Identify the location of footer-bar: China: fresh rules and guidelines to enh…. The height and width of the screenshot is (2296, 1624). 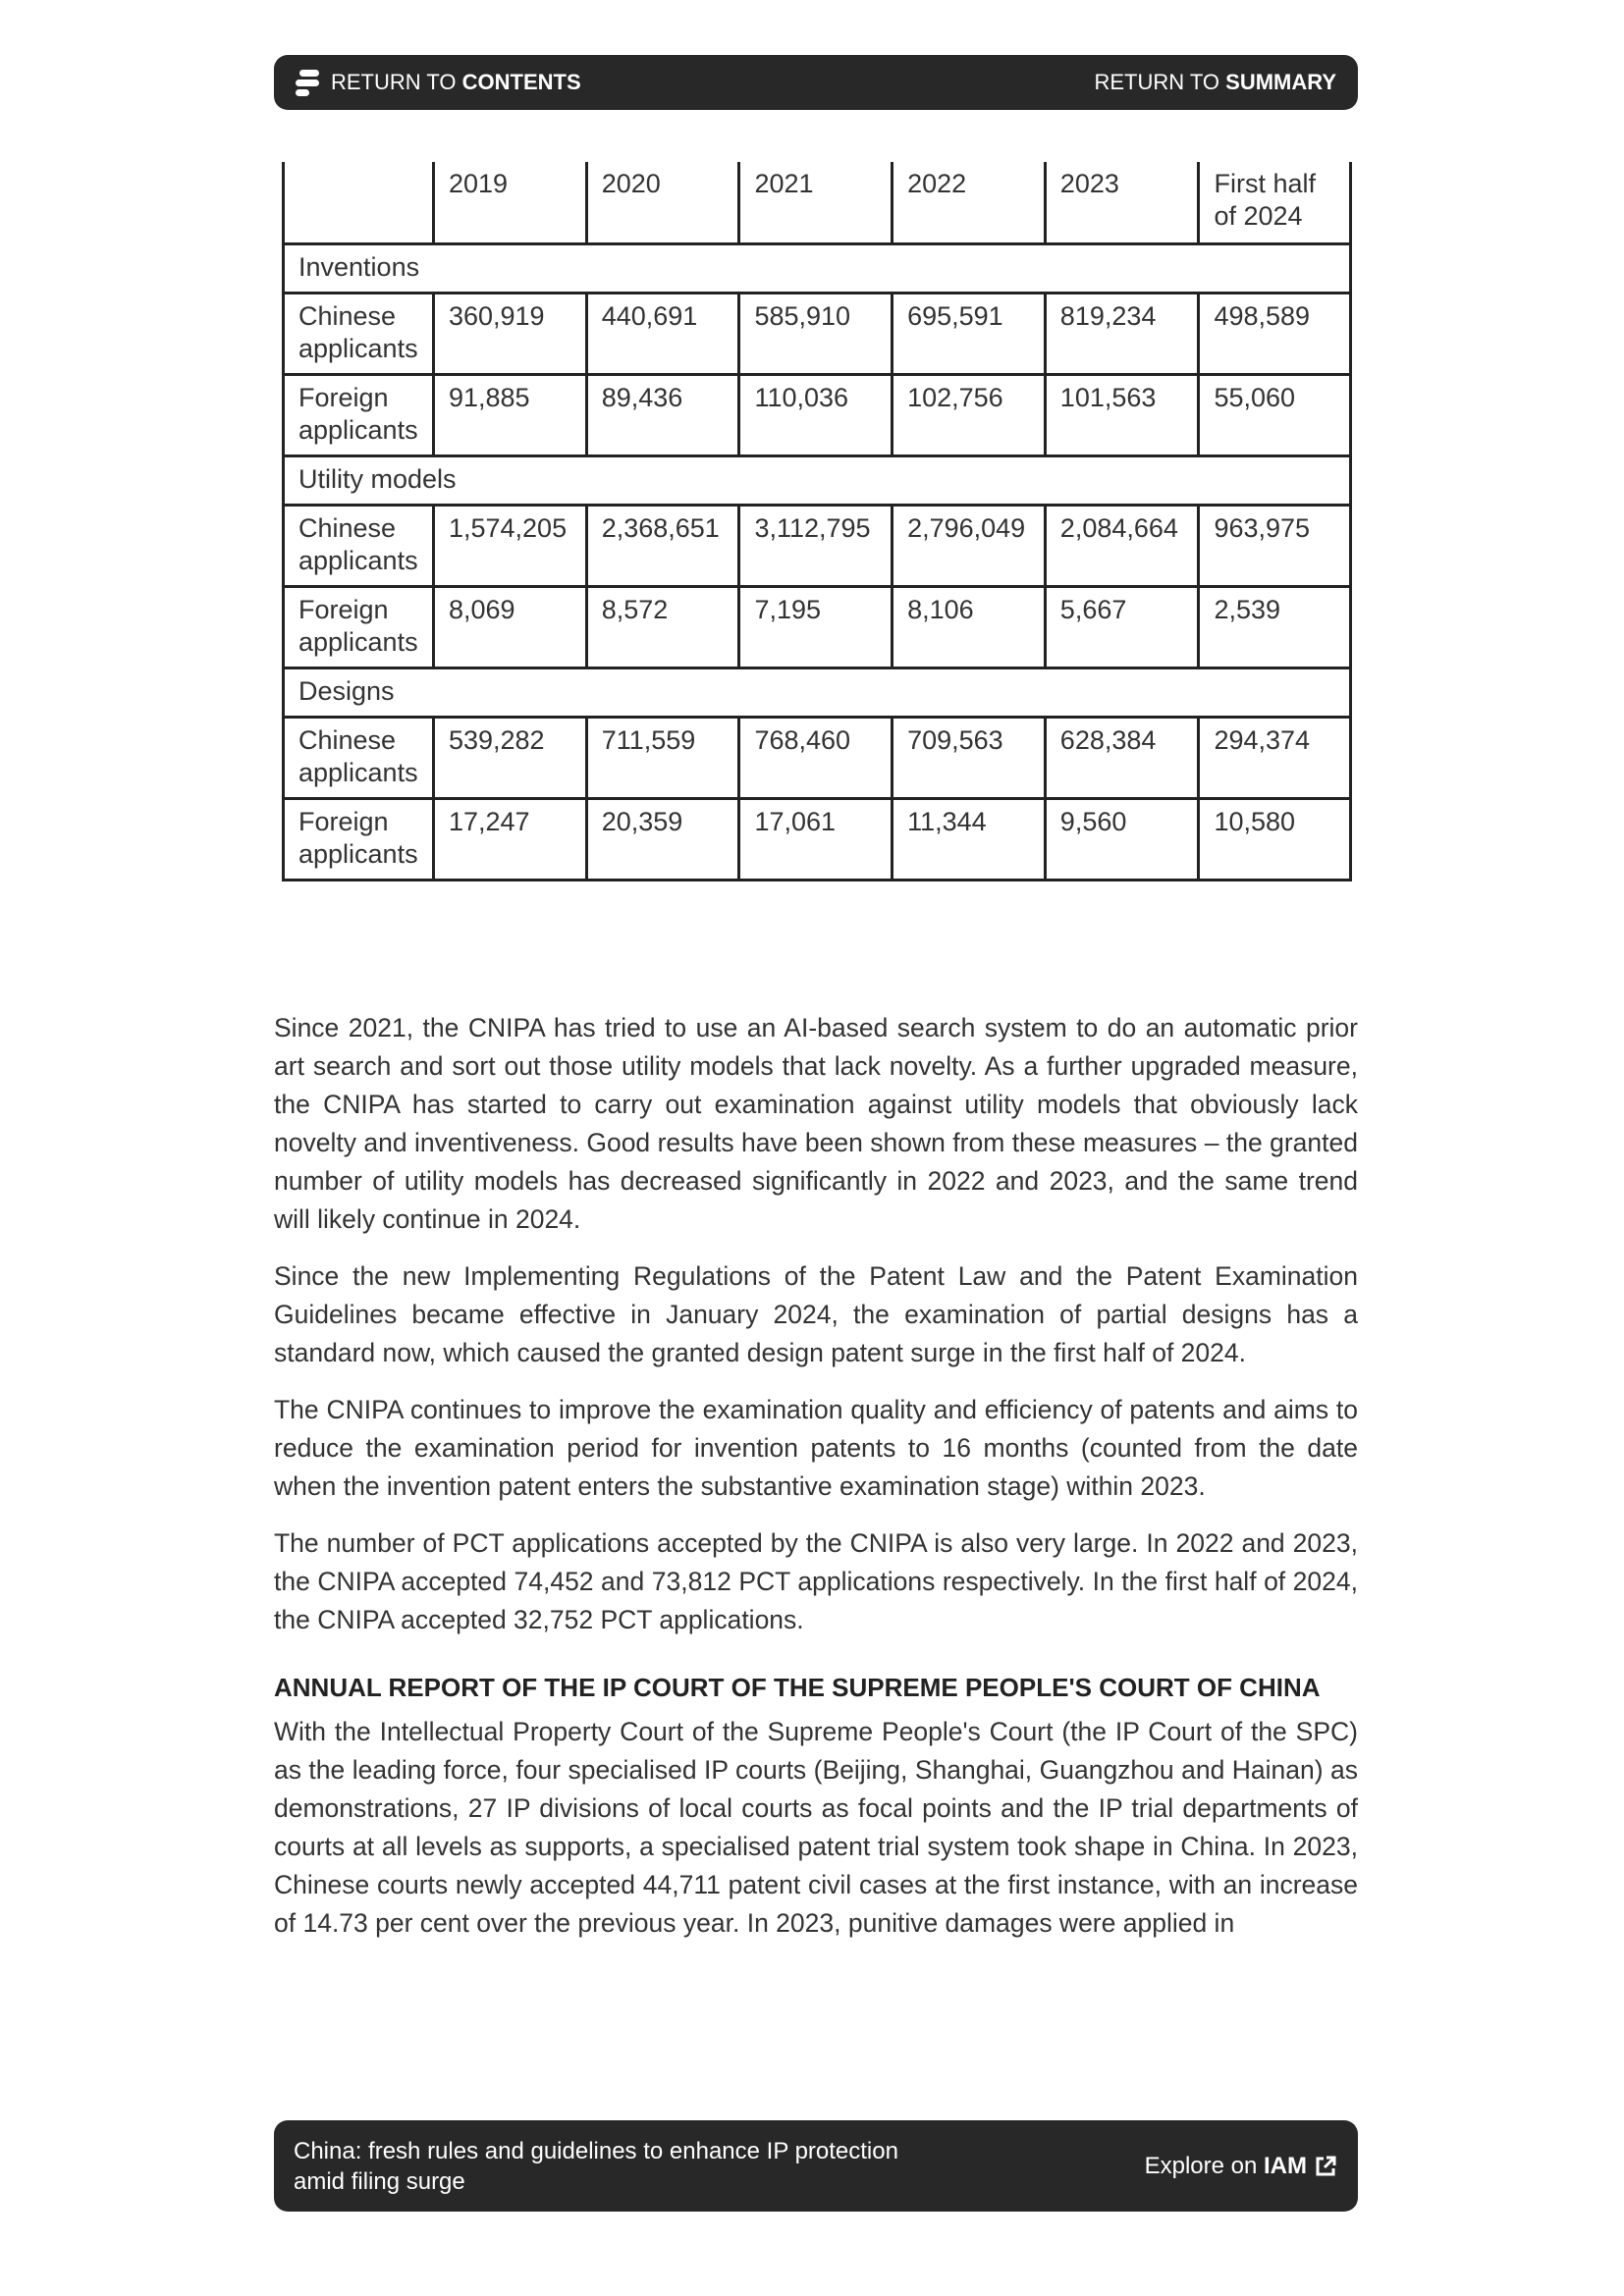
(816, 2166).